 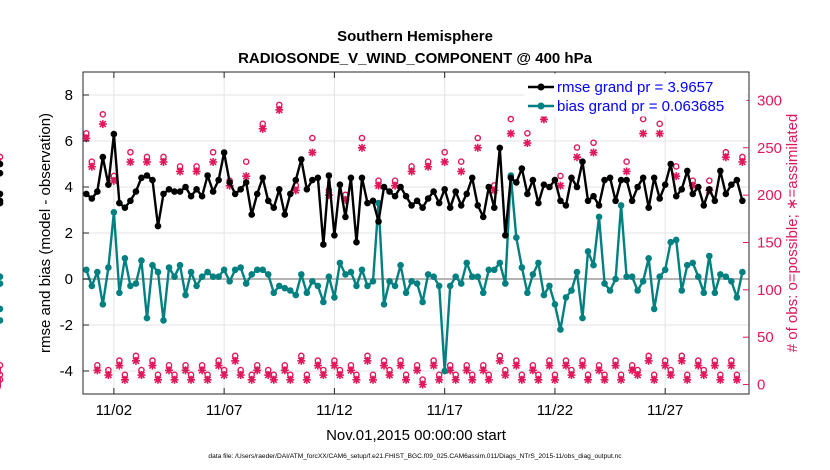 What do you see at coordinates (555, 410) in the screenshot?
I see `x-tick-label: 11/22` at bounding box center [555, 410].